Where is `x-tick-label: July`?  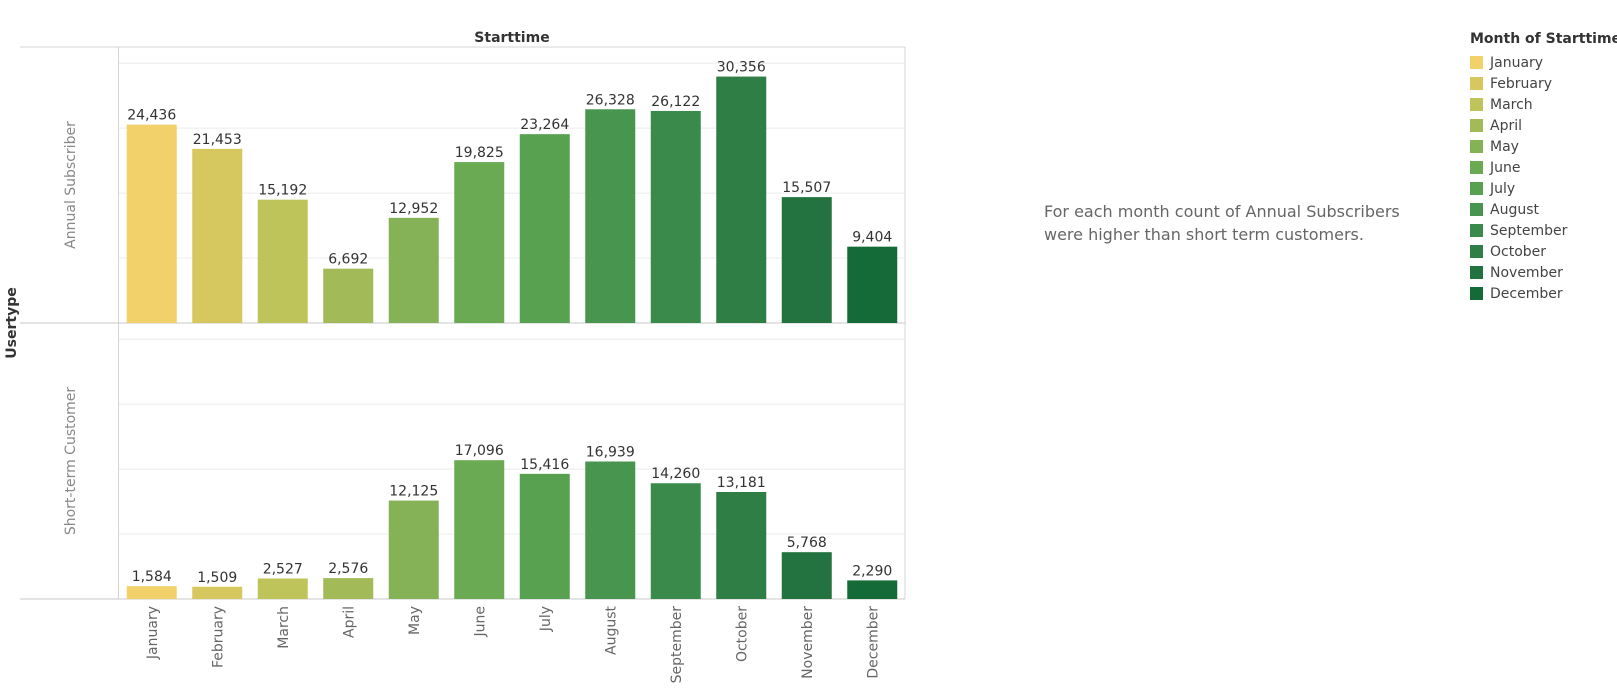
x-tick-label: July is located at coordinates (546, 619).